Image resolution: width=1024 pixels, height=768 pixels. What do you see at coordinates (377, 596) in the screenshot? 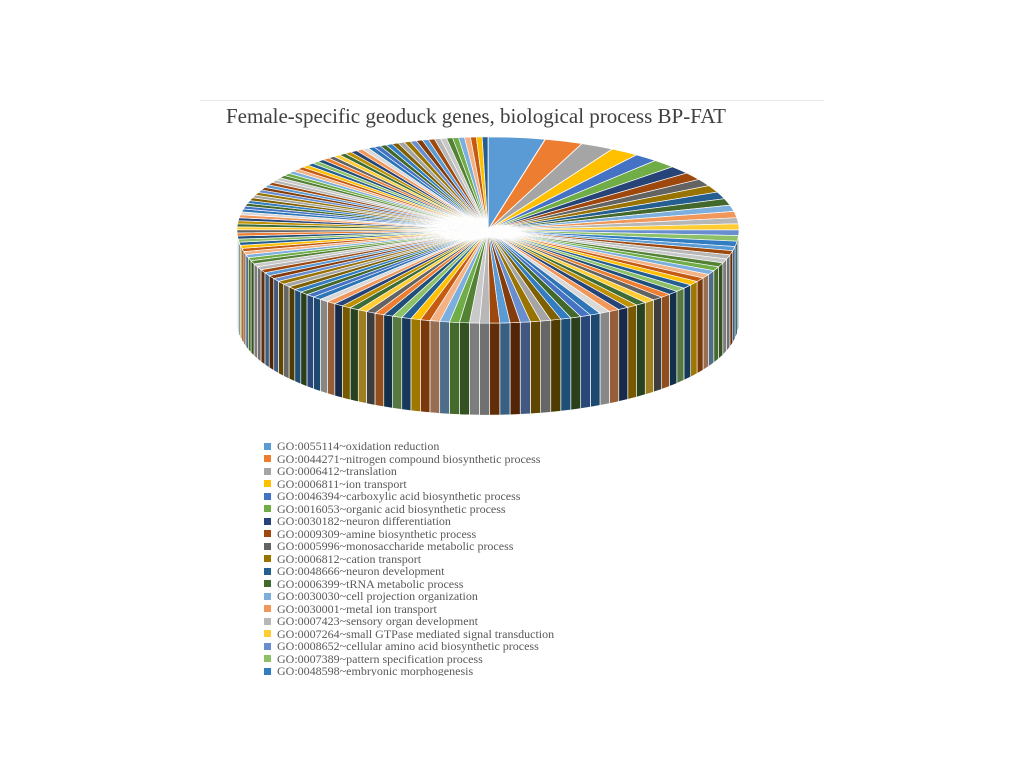
I see `legend-label: GO:0030030~cell projection organization` at bounding box center [377, 596].